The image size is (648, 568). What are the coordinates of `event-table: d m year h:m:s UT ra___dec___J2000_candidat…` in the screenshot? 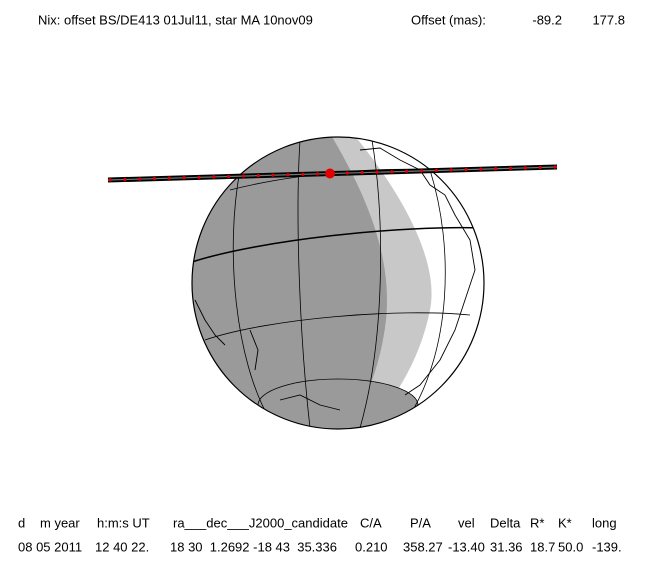 It's located at (320, 534).